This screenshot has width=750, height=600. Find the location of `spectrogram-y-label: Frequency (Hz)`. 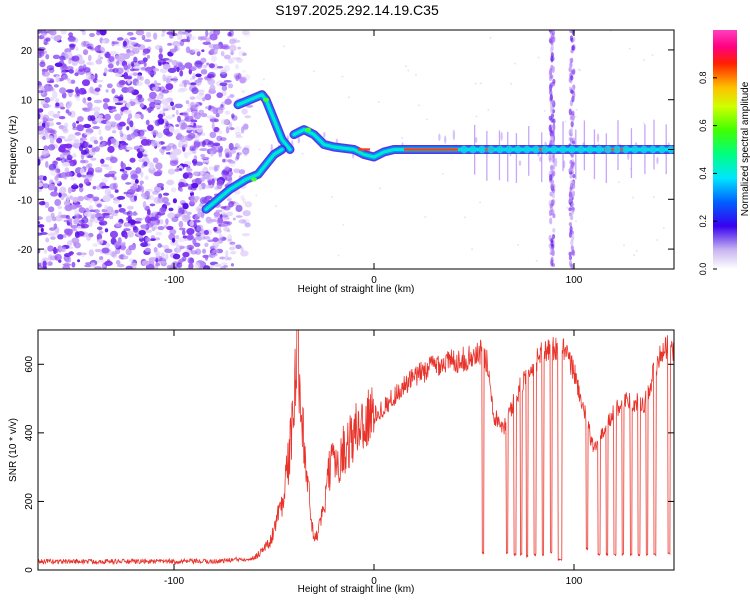

spectrogram-y-label: Frequency (Hz) is located at coordinates (13, 150).